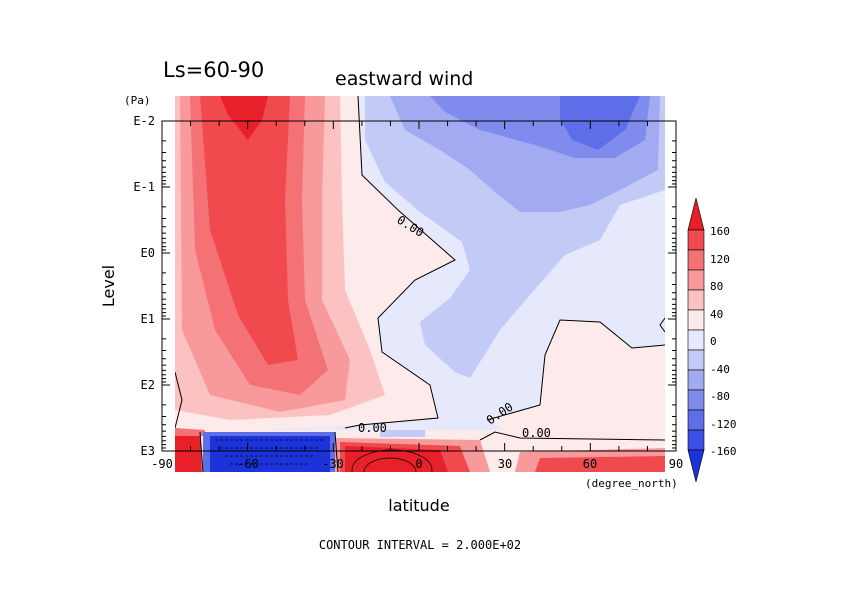  What do you see at coordinates (188, 452) in the screenshot?
I see `field-bottom-left-red` at bounding box center [188, 452].